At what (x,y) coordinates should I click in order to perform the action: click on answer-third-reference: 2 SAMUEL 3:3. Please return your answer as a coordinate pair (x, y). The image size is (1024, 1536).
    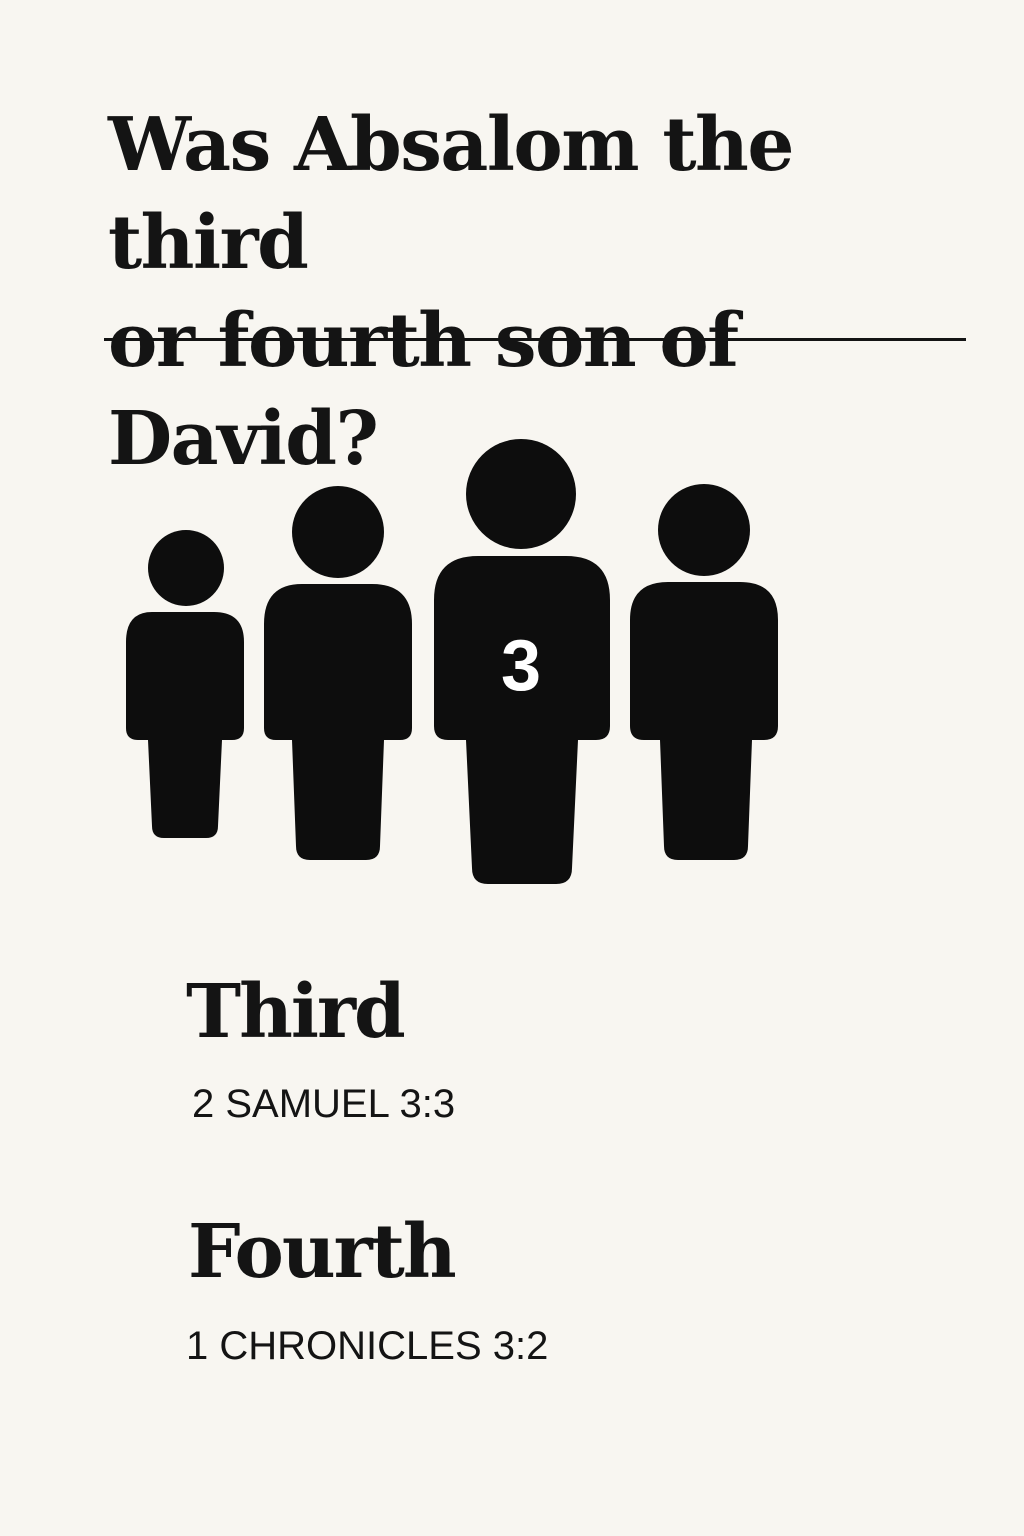
    Looking at the image, I should click on (324, 1104).